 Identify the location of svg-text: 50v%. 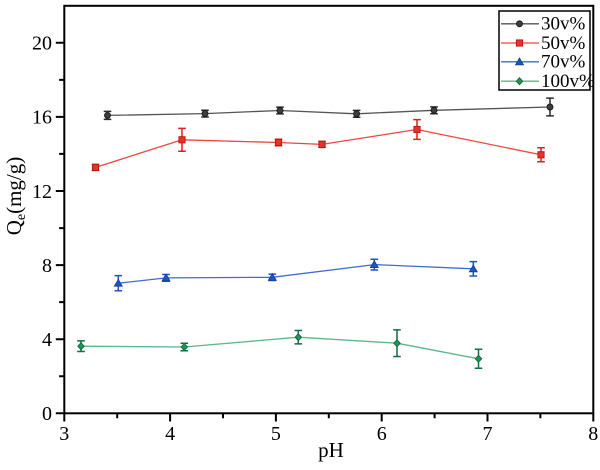
(563, 43).